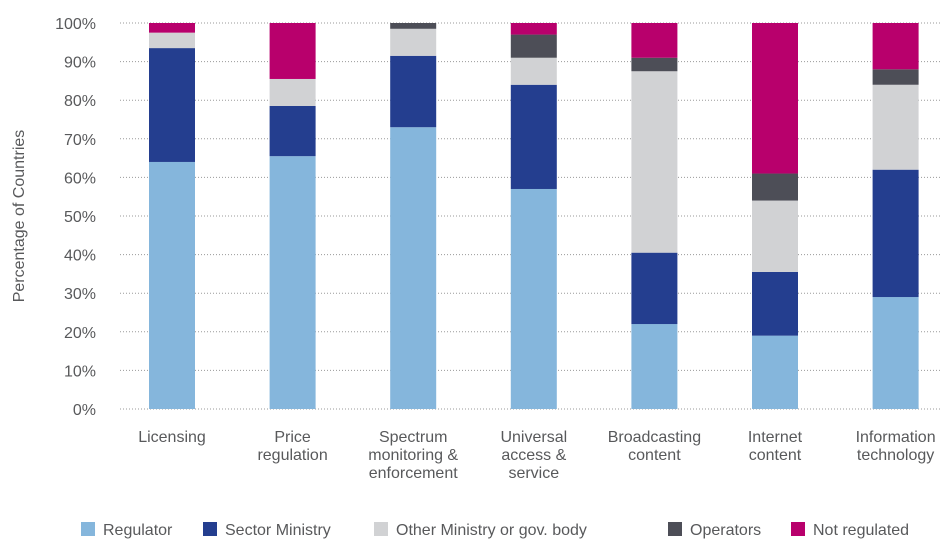 The height and width of the screenshot is (548, 944). I want to click on legend-label: Operators, so click(725, 530).